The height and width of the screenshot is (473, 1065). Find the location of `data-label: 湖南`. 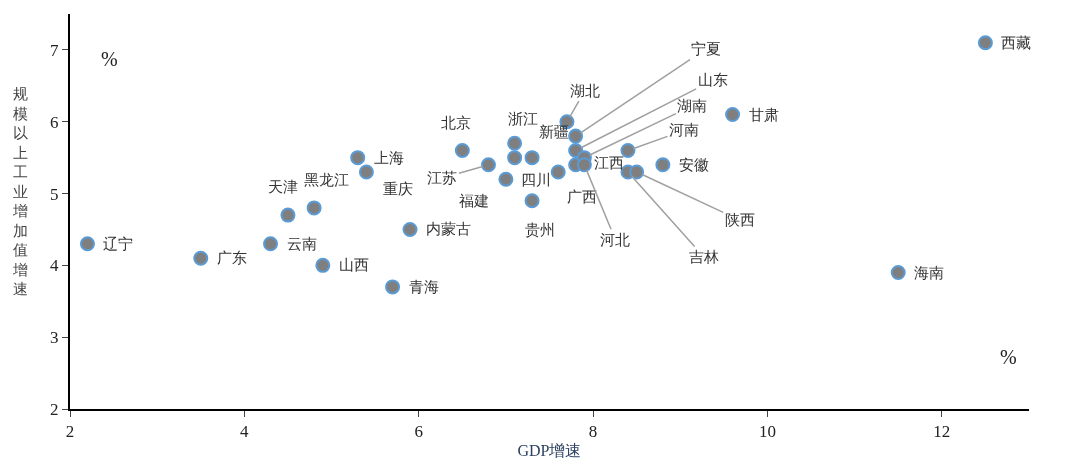

data-label: 湖南 is located at coordinates (692, 106).